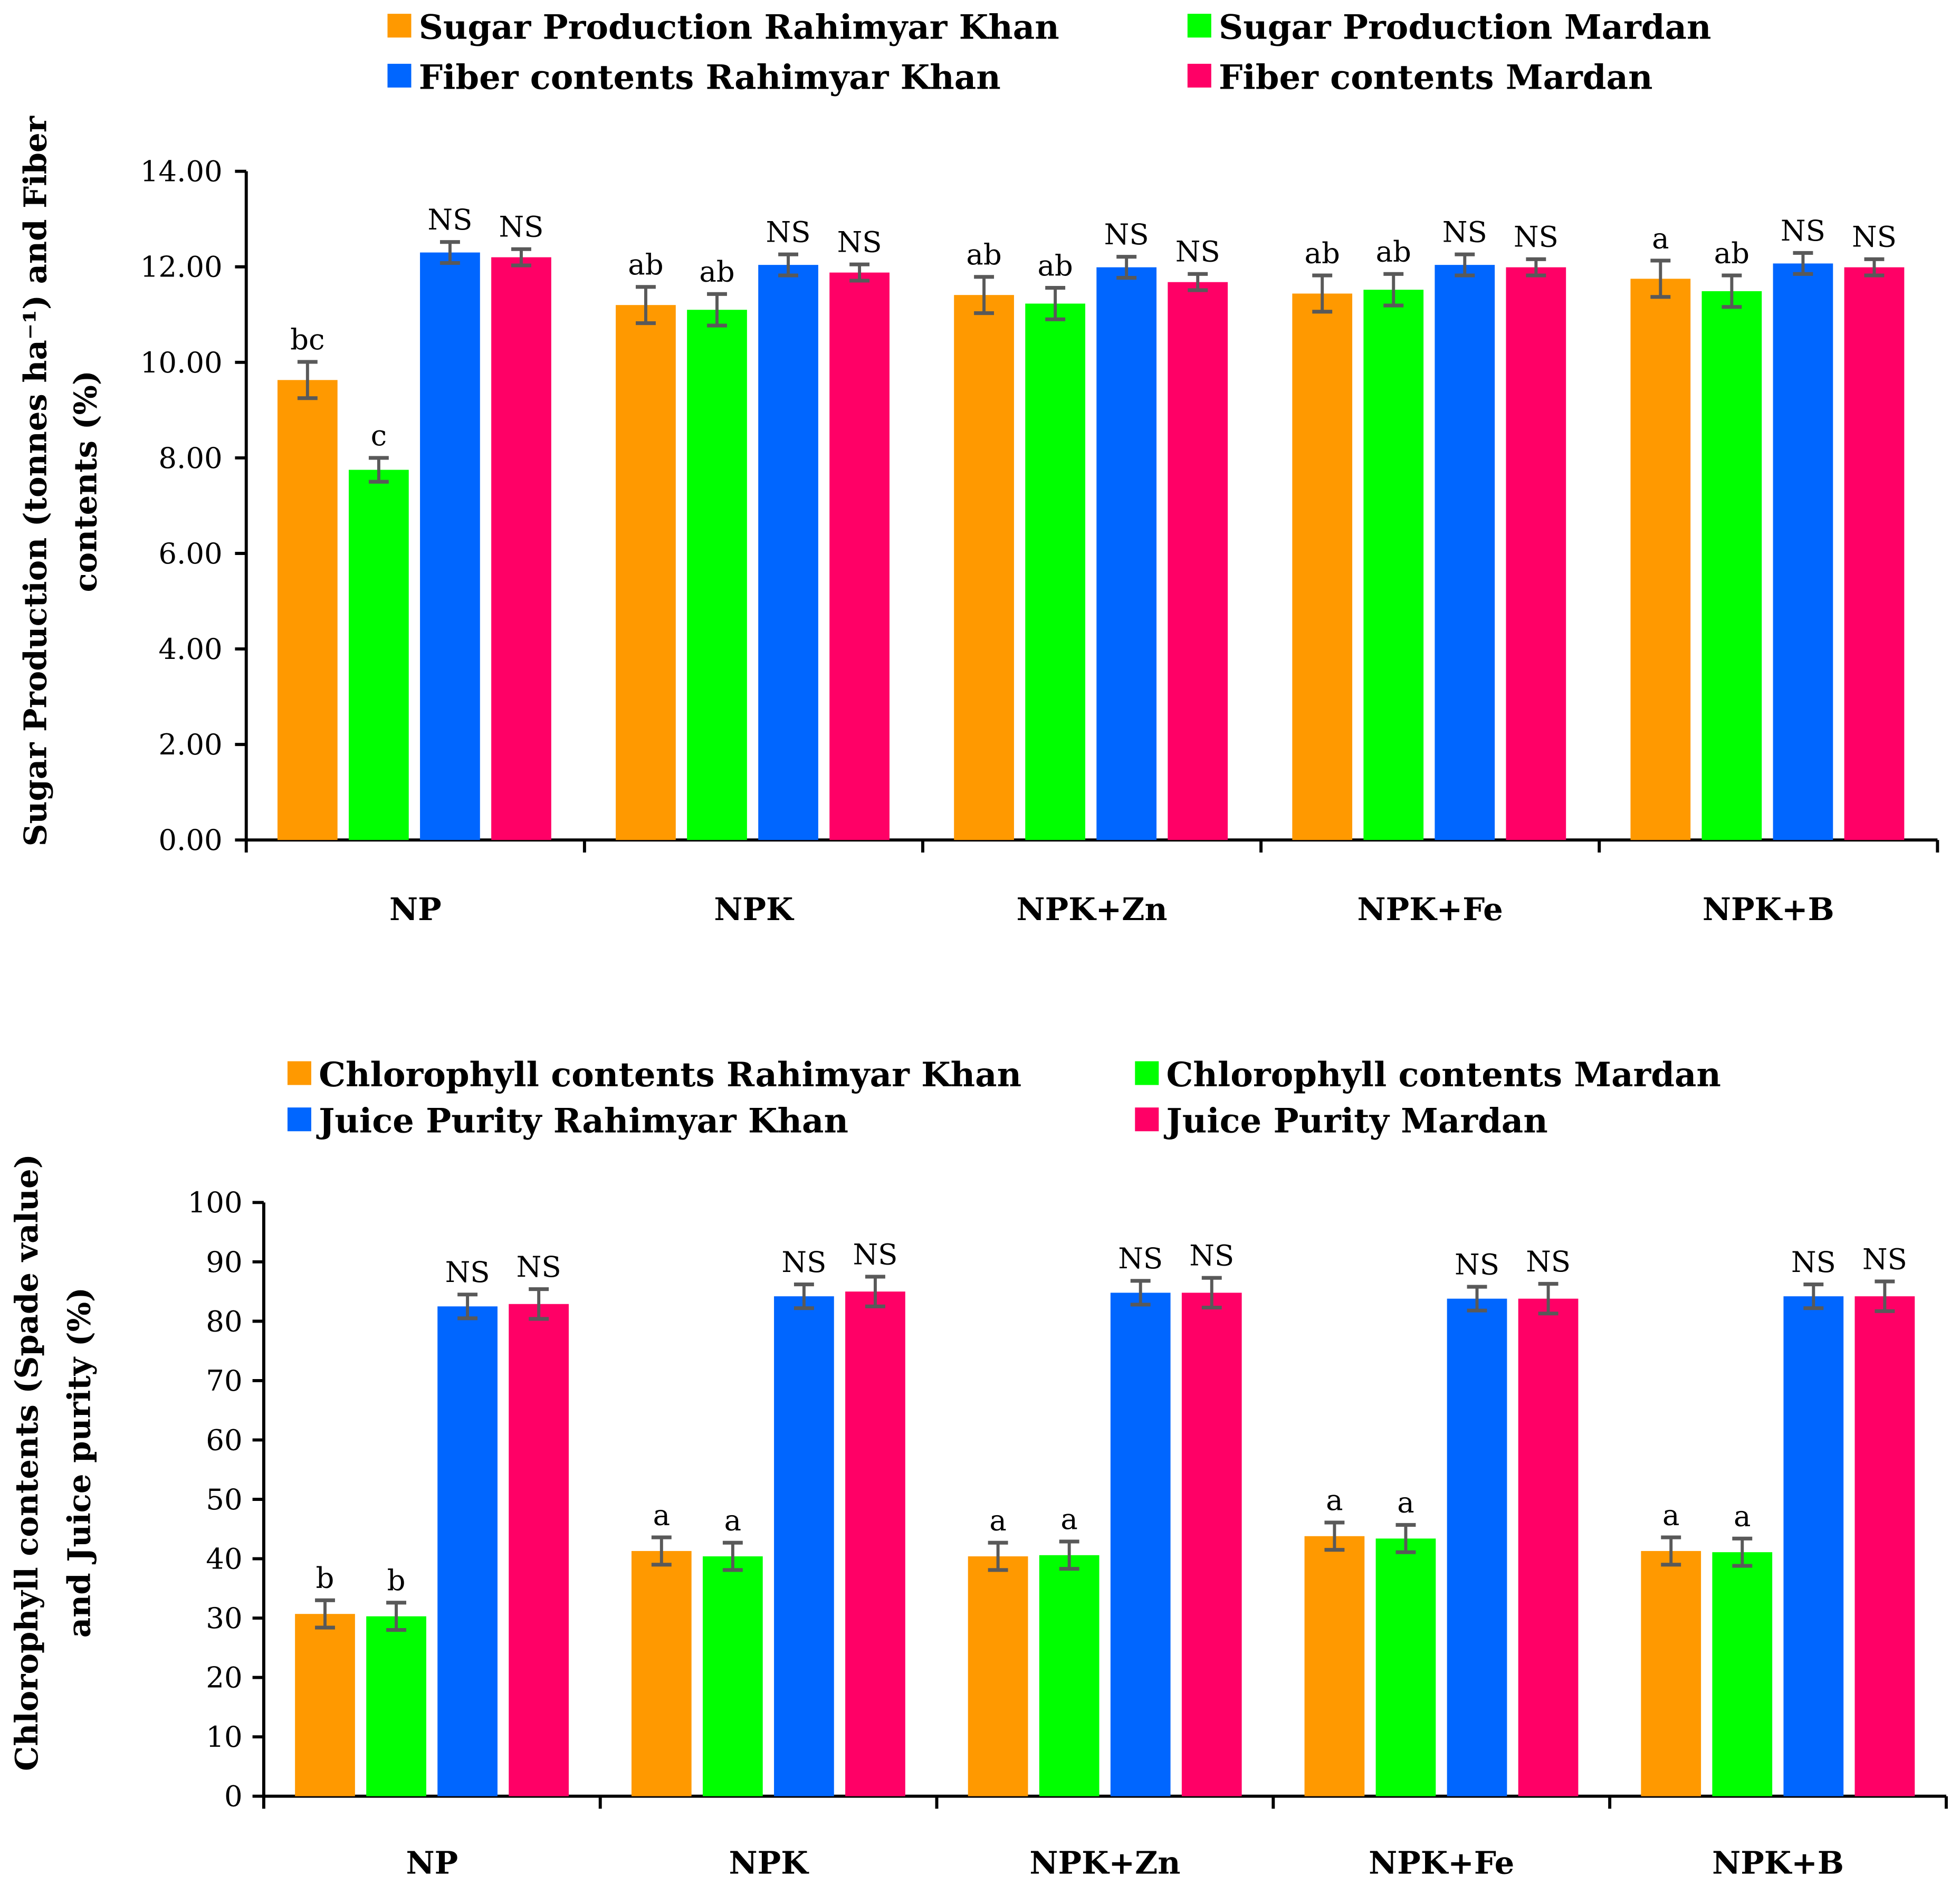 The image size is (1960, 1885). What do you see at coordinates (379, 435) in the screenshot?
I see `significance-label: c` at bounding box center [379, 435].